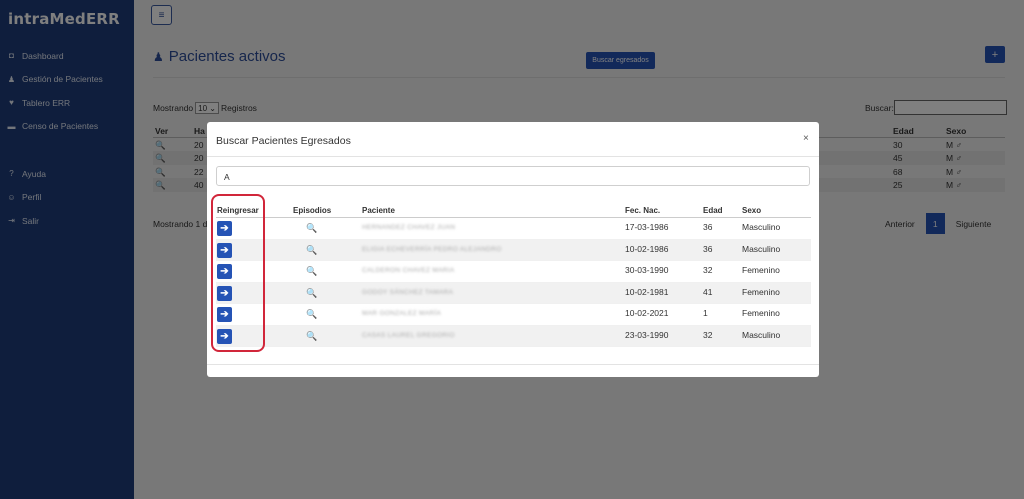 This screenshot has height=499, width=1024. I want to click on patient-search-input: A, so click(513, 176).